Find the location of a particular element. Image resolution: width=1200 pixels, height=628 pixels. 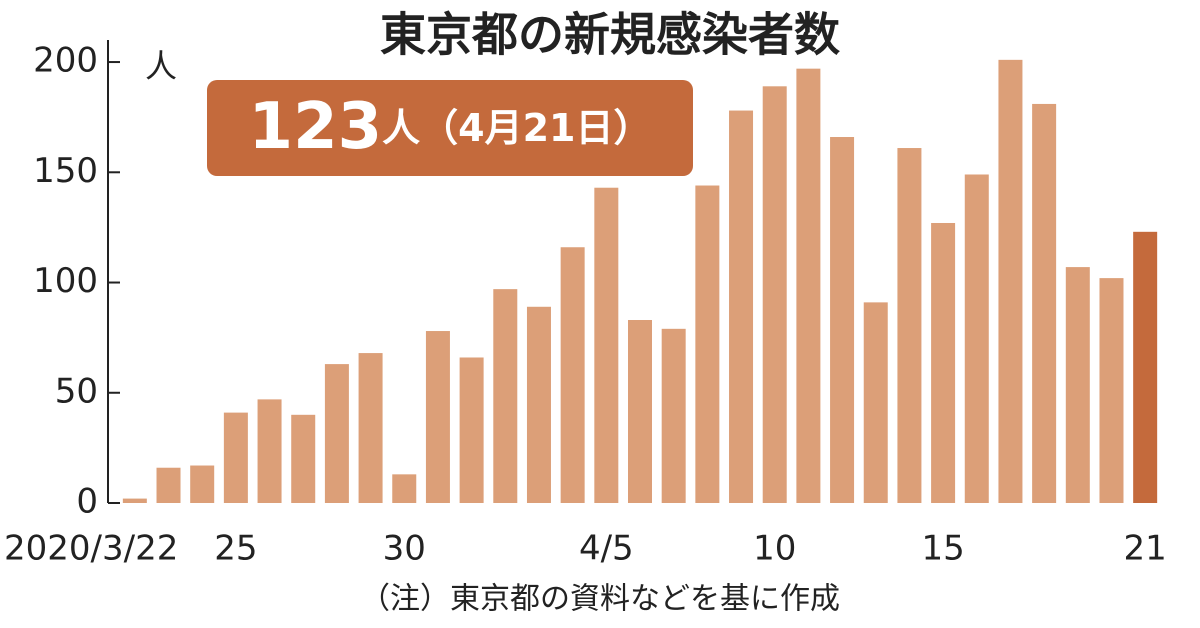

chart-title: 東京都の新規感染者数 is located at coordinates (610, 35).